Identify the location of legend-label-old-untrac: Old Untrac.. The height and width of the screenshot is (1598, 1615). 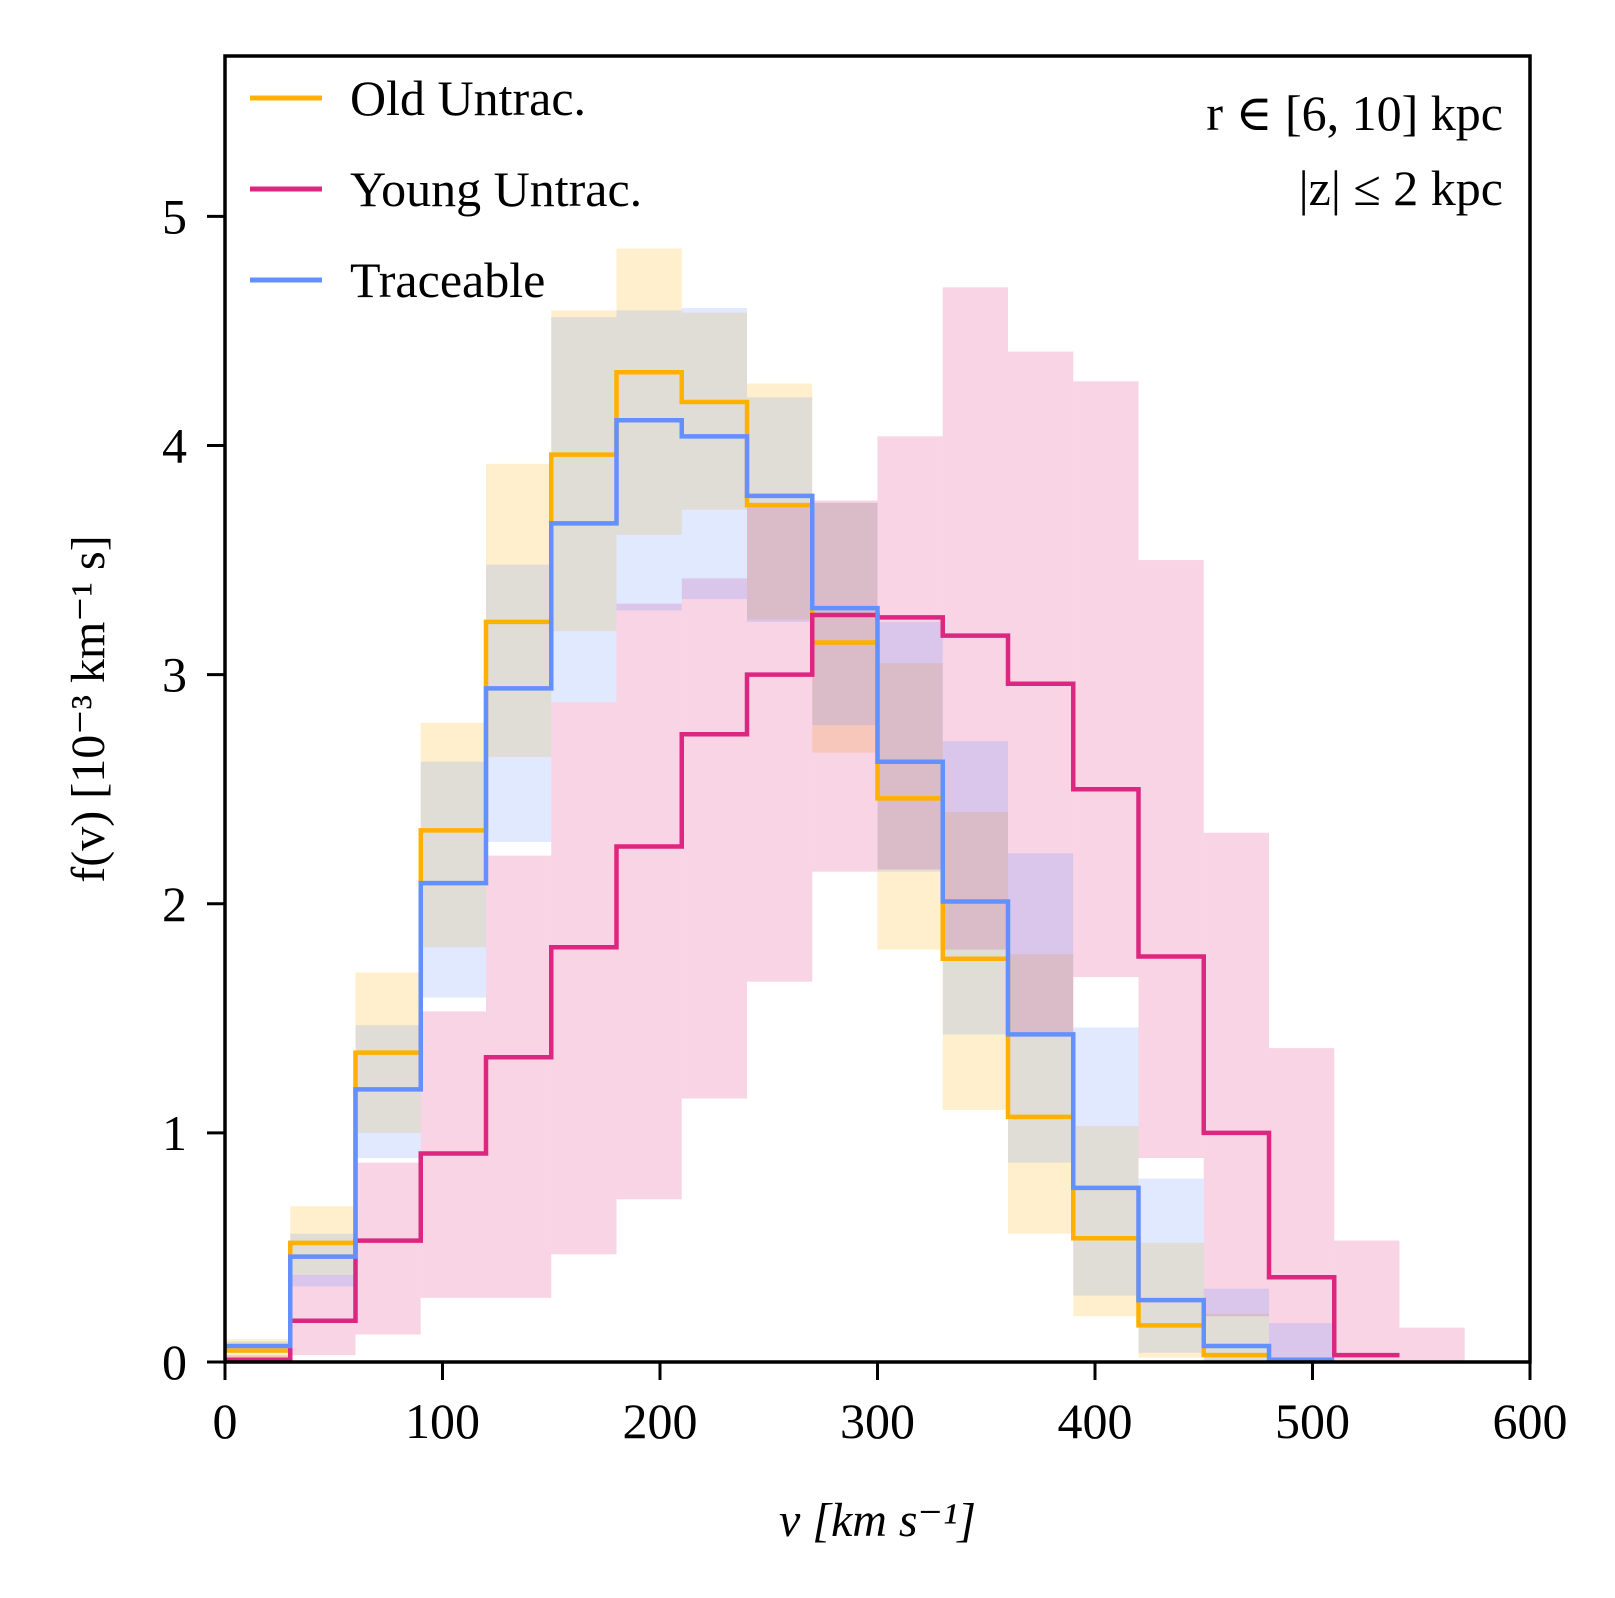
(468, 98).